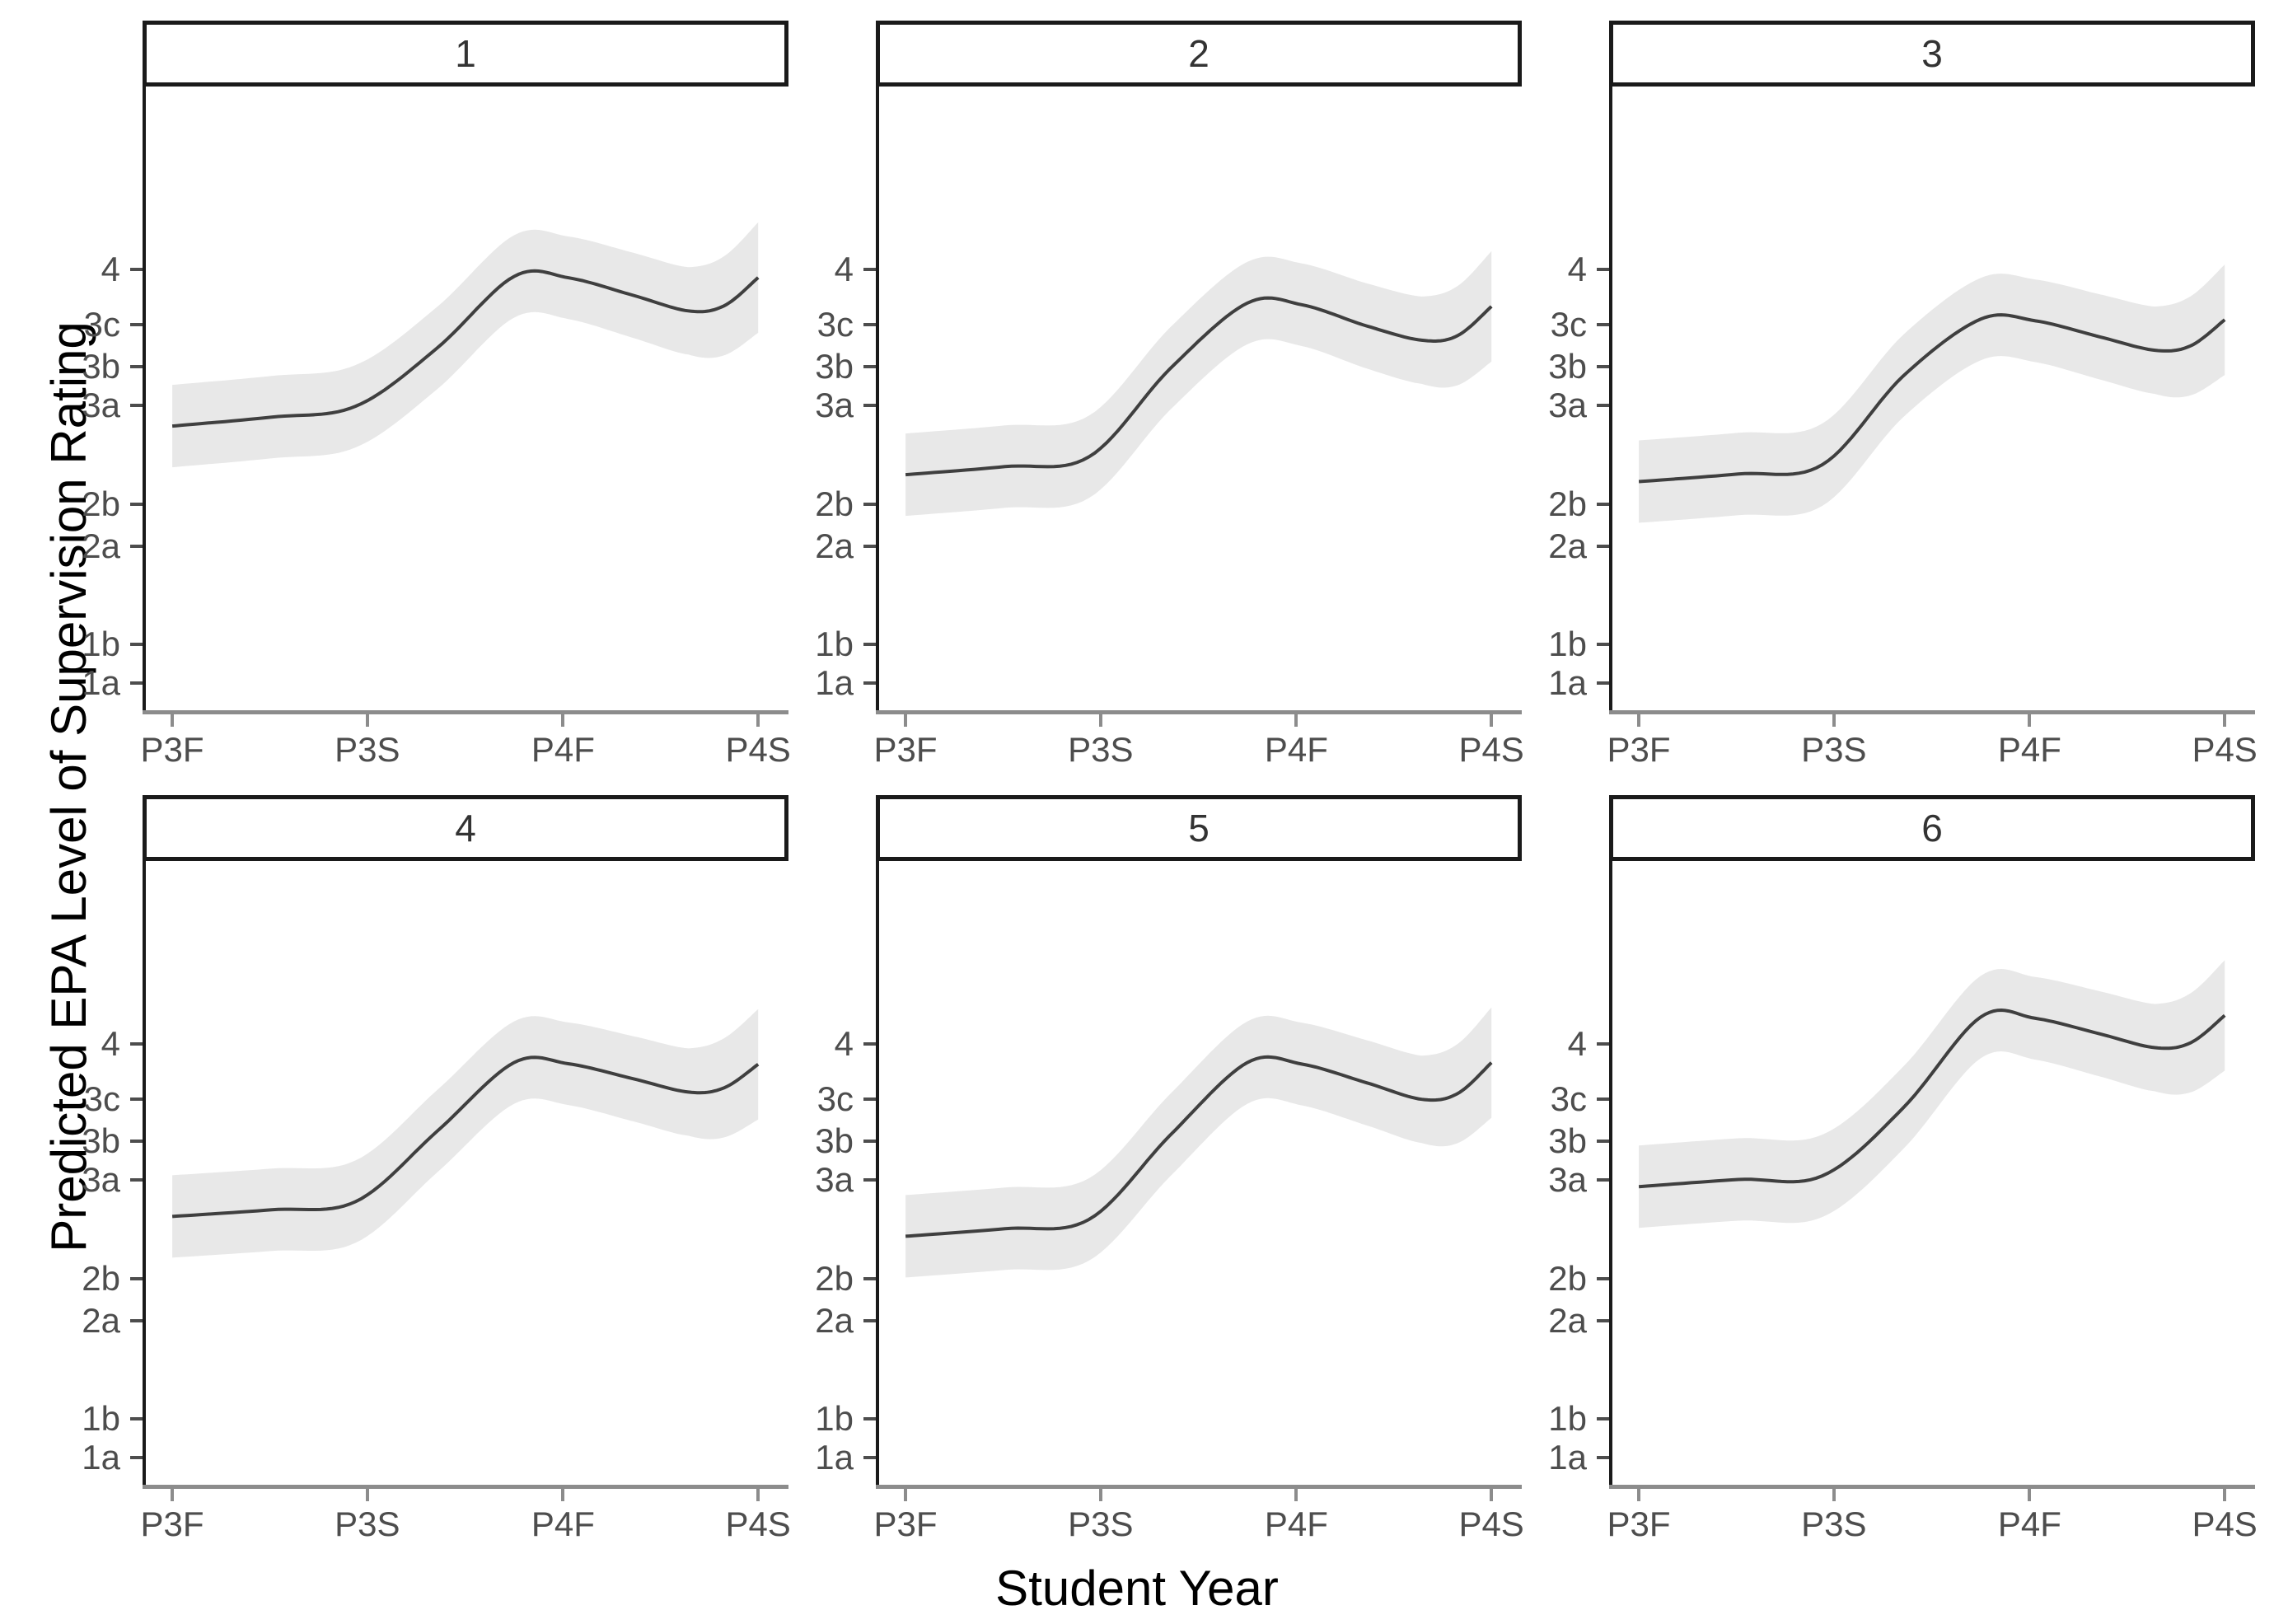  Describe the element at coordinates (834, 504) in the screenshot. I see `y-tick-label: 2b` at that location.